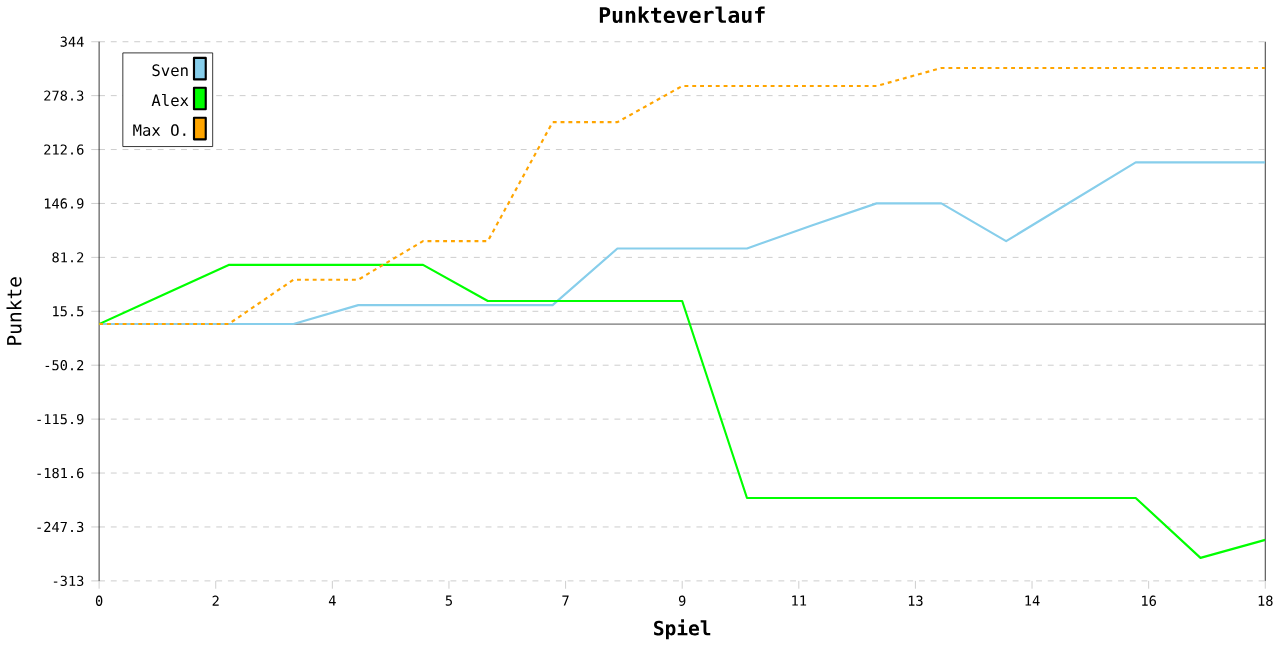 This screenshot has width=1280, height=646. Describe the element at coordinates (14, 311) in the screenshot. I see `y-axis-title: Punkte` at that location.